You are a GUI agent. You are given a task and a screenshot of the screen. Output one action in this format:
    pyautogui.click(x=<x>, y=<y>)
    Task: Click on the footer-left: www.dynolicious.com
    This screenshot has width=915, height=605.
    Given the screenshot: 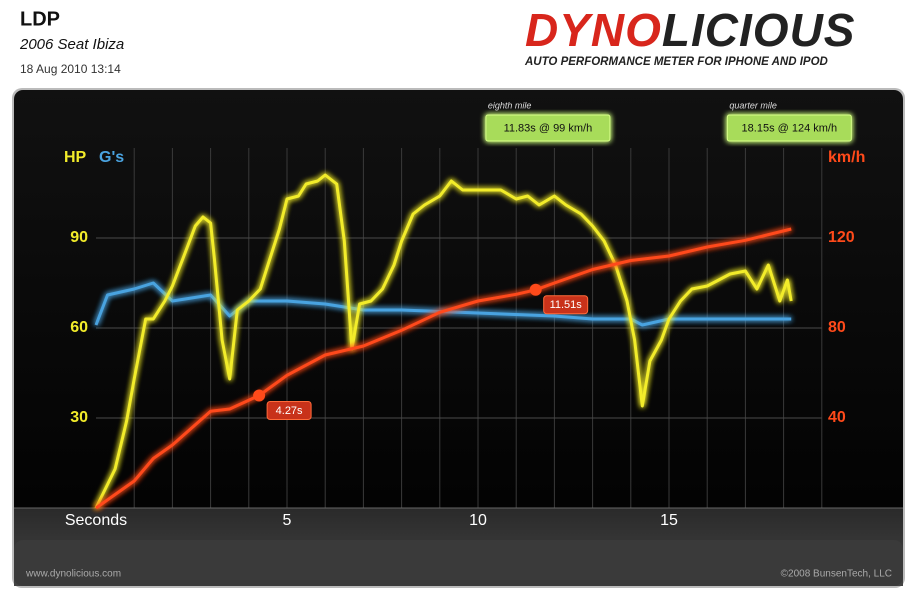 What is the action you would take?
    pyautogui.click(x=73, y=574)
    